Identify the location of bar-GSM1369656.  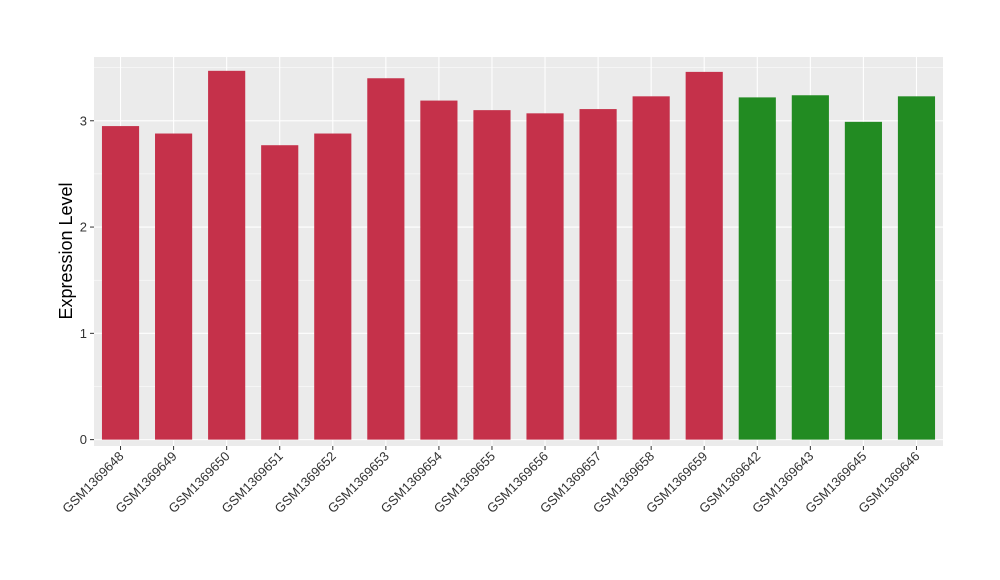
(545, 276).